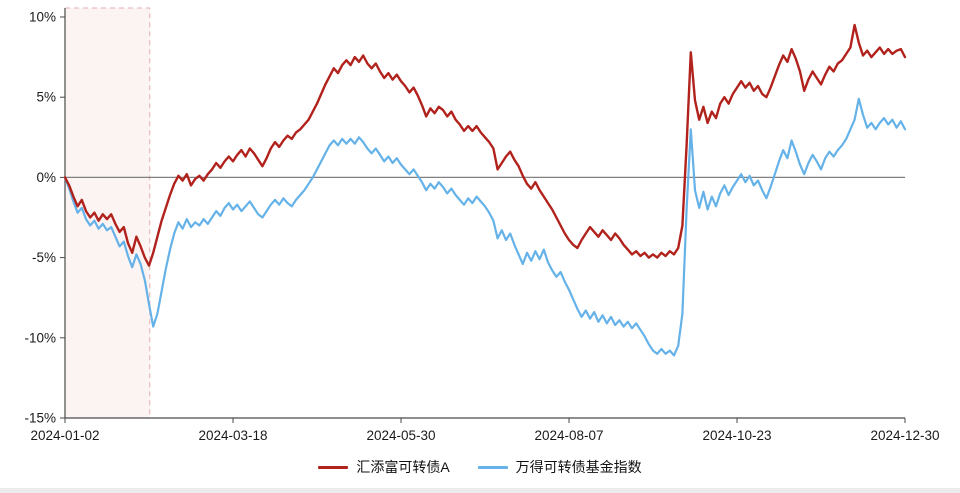 This screenshot has width=960, height=493. Describe the element at coordinates (736, 435) in the screenshot. I see `x-tick-label: 2024-10-23` at that location.